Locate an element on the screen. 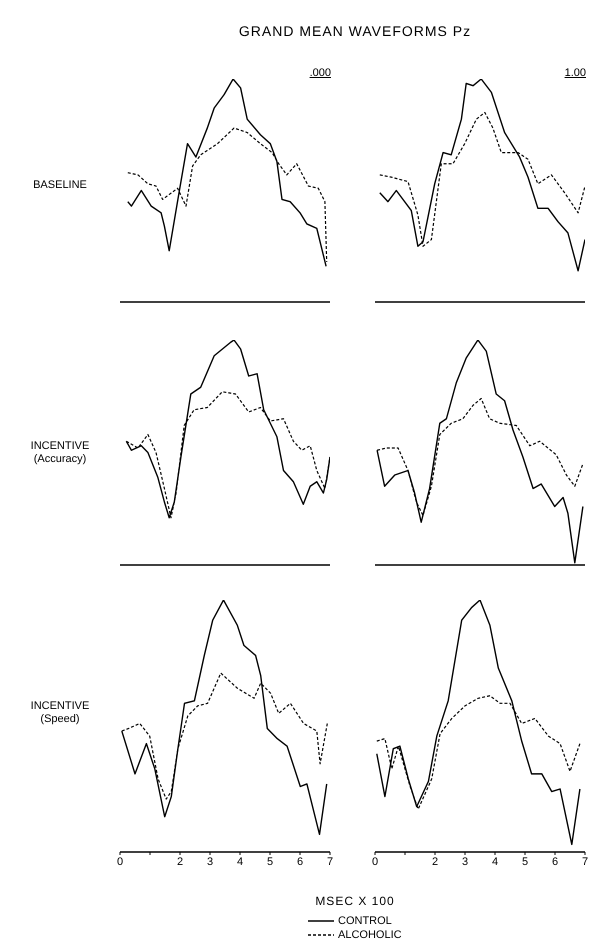  y-axis-title: BASELINE is located at coordinates (60, 185).